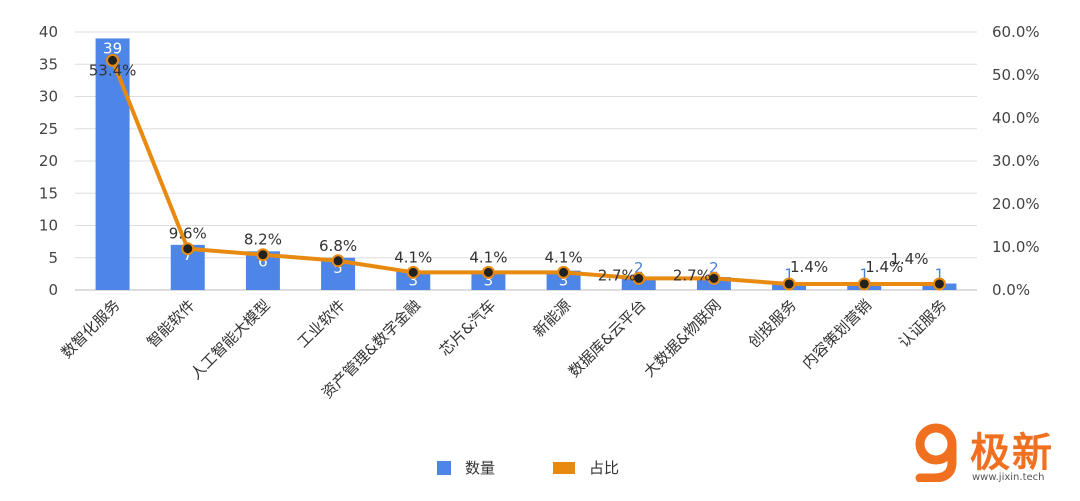  Describe the element at coordinates (586, 467) in the screenshot. I see `legend-item-line: 占比` at that location.